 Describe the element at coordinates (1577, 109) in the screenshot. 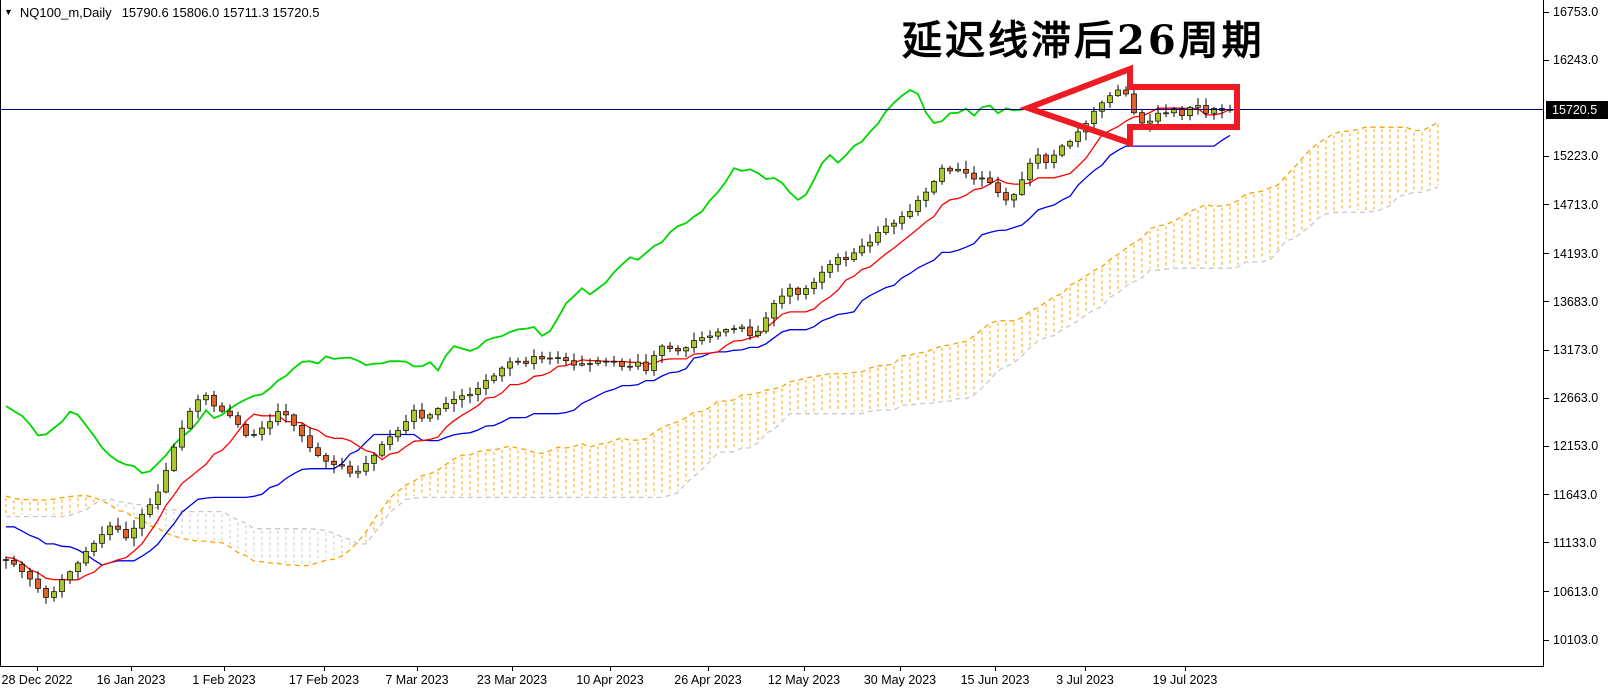

I see `current-price-badge: 15720.5` at that location.